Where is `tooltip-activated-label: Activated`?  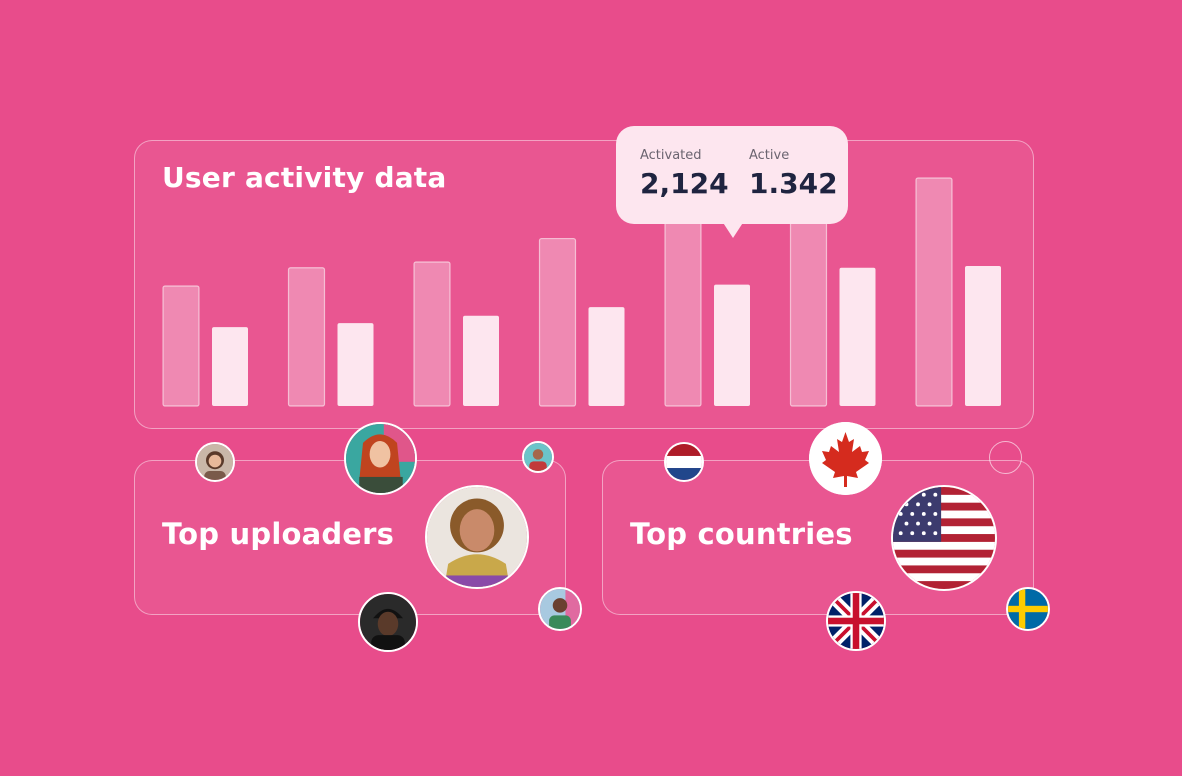
tooltip-activated-label: Activated is located at coordinates (671, 155).